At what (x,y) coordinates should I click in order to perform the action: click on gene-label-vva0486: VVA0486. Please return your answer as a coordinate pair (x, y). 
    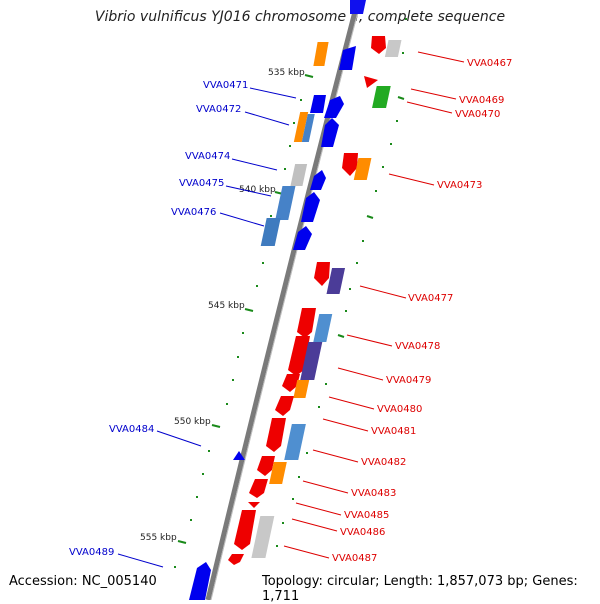
    Looking at the image, I should click on (362, 532).